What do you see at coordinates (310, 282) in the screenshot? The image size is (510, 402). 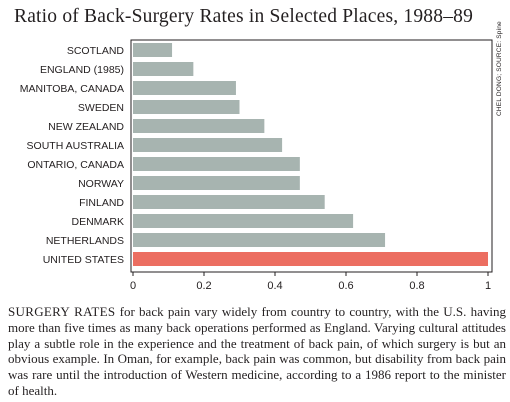 I see `x-axis: 0 0.2 0.4 0.6 0.8 1` at bounding box center [310, 282].